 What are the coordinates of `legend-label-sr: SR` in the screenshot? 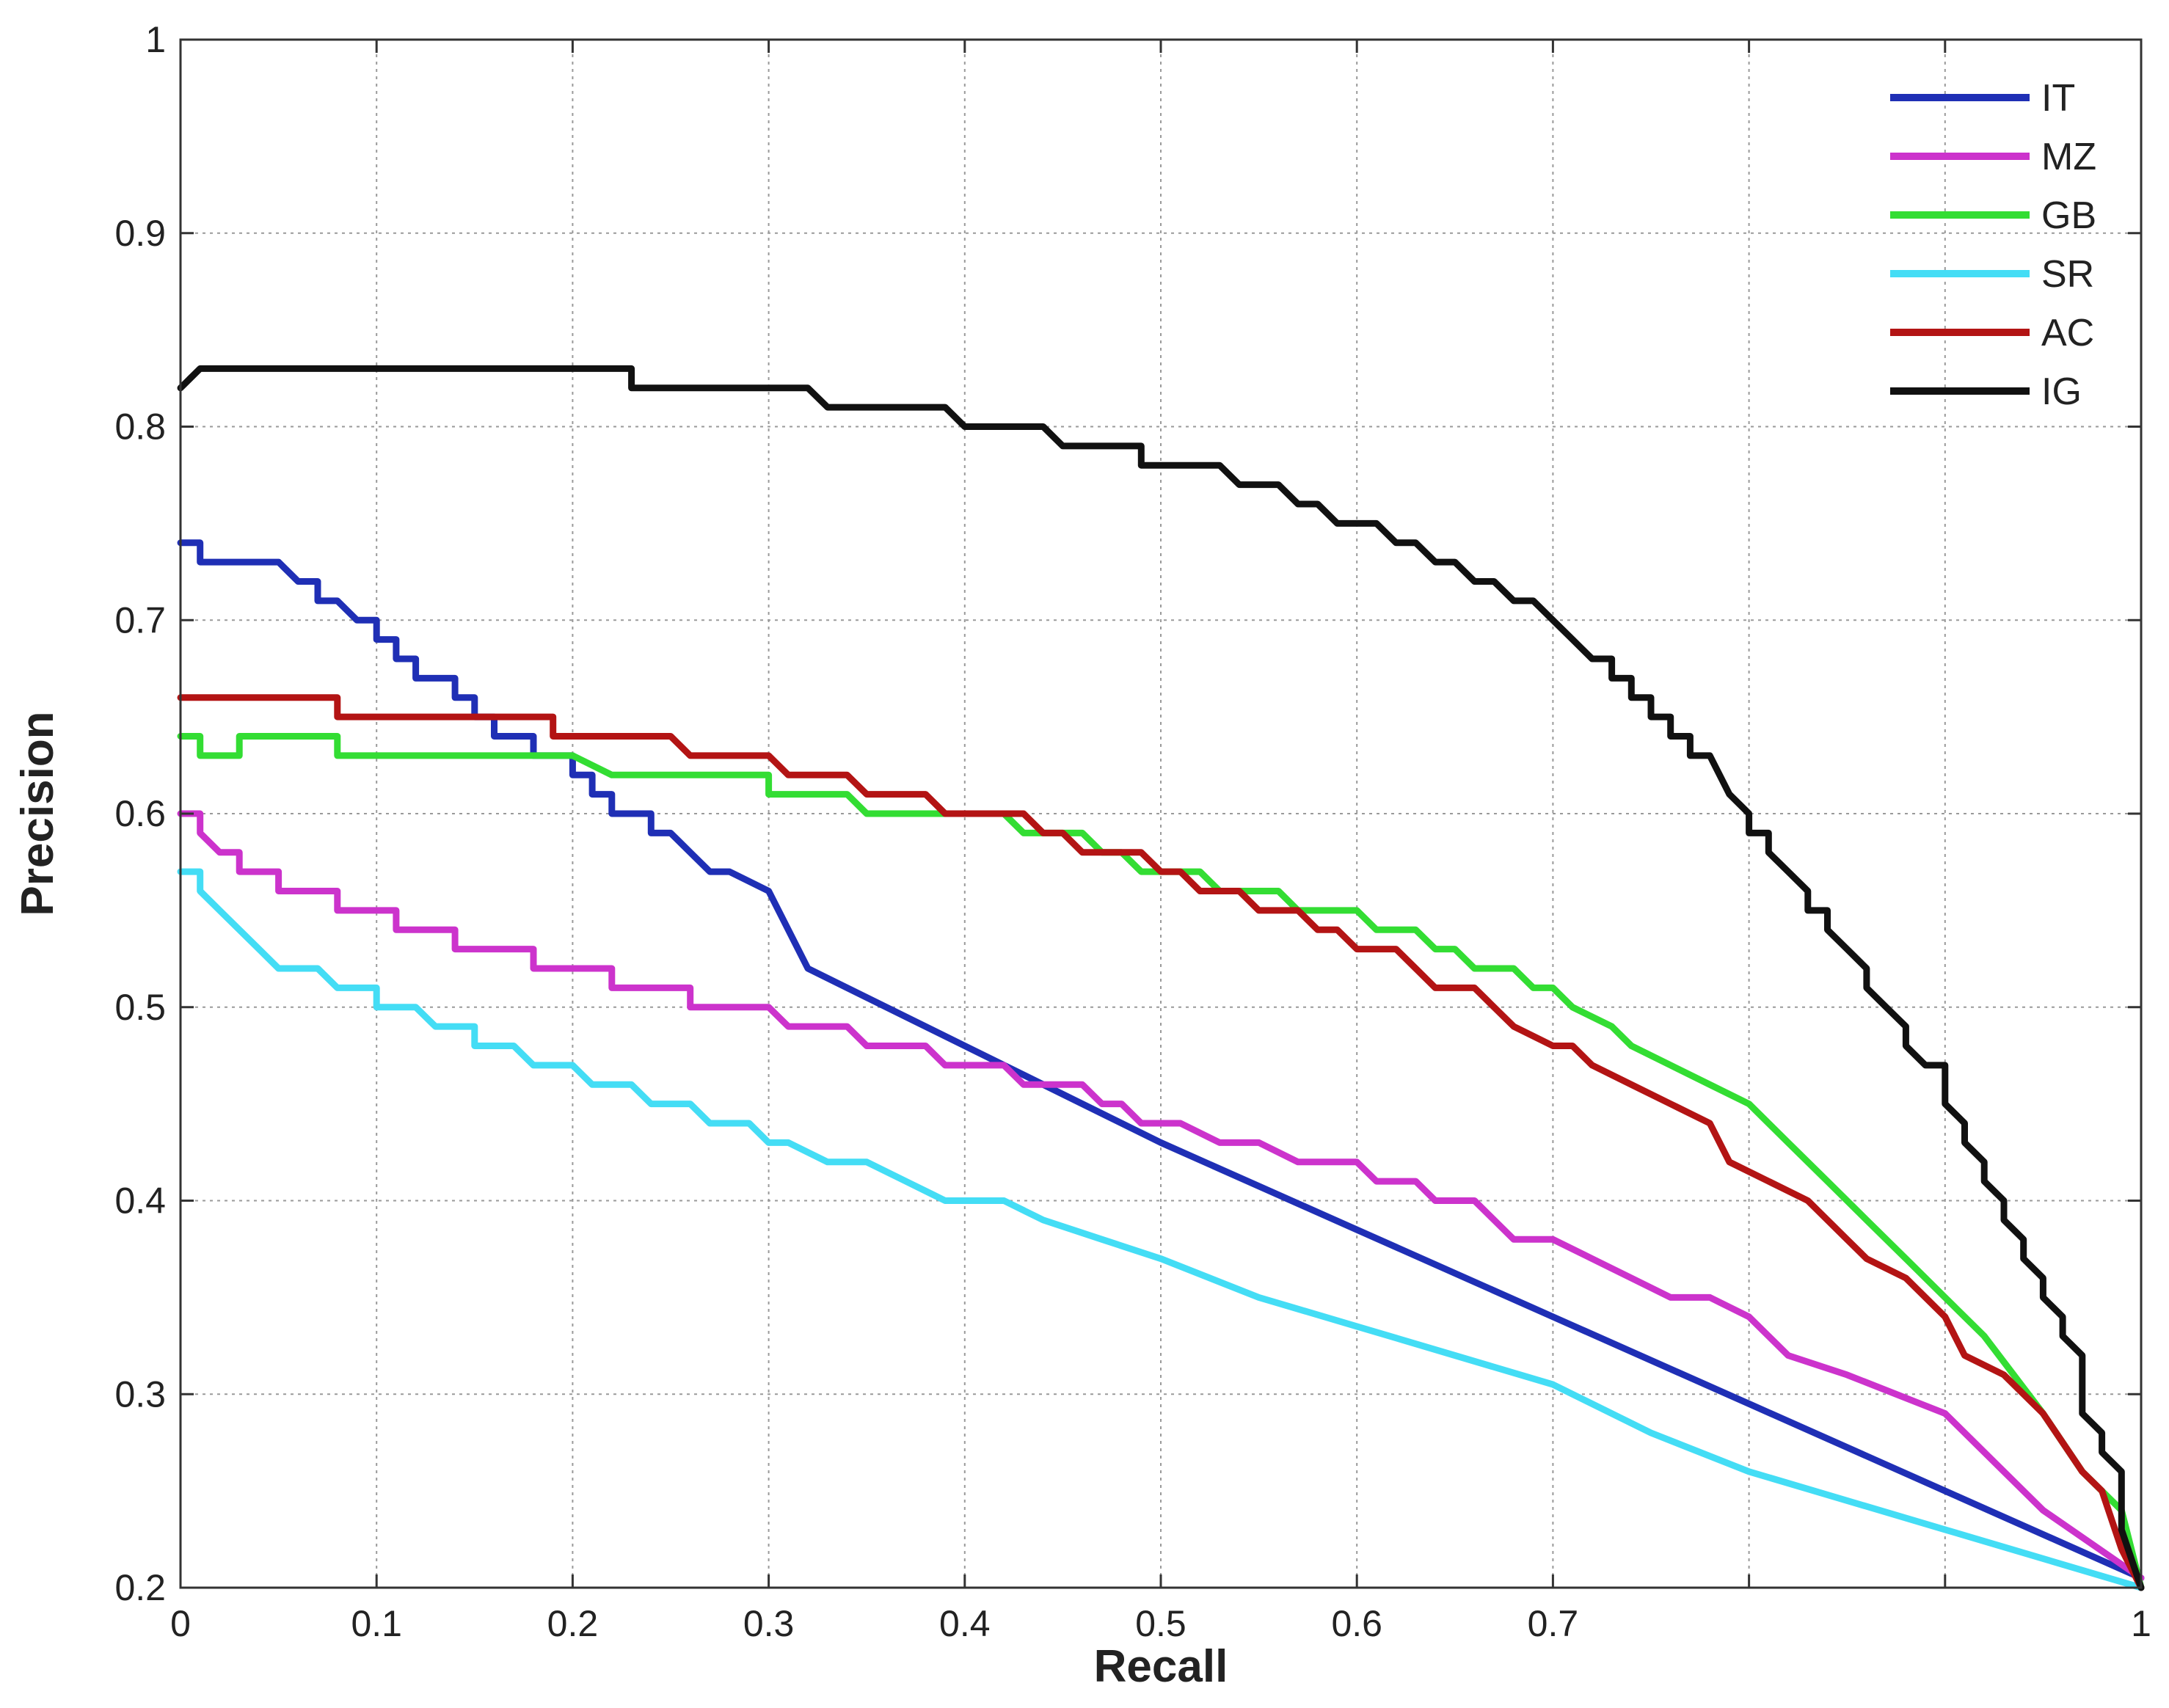 It's located at (2067, 274).